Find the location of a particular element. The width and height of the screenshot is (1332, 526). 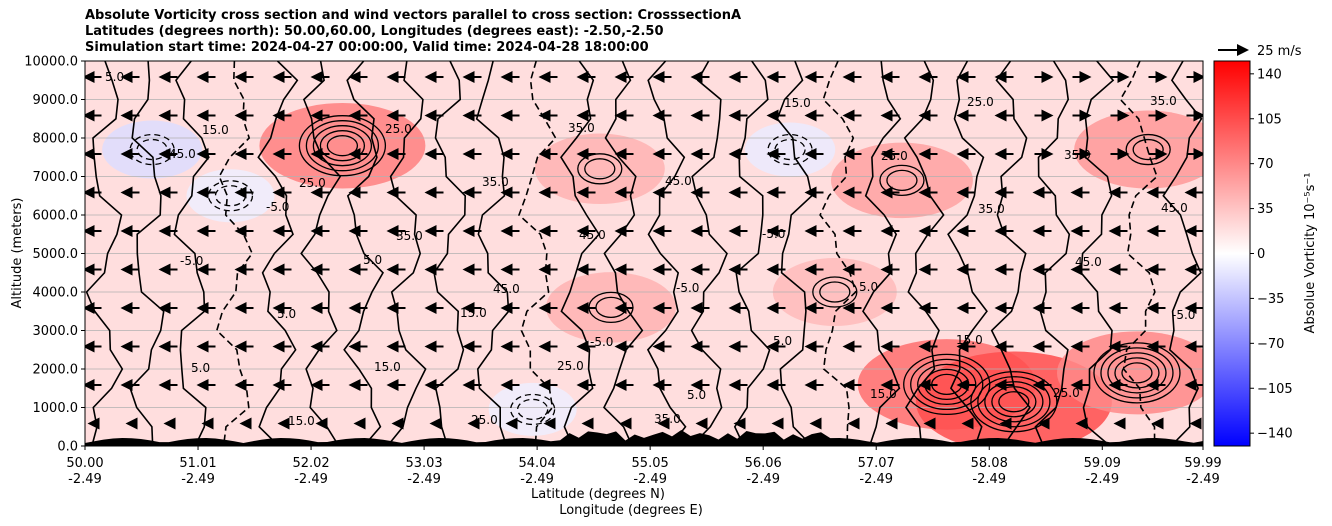

colorbar-ticks: 140 105 70 35 0 −35 −70 −105 −140 is located at coordinates (1271, 254).